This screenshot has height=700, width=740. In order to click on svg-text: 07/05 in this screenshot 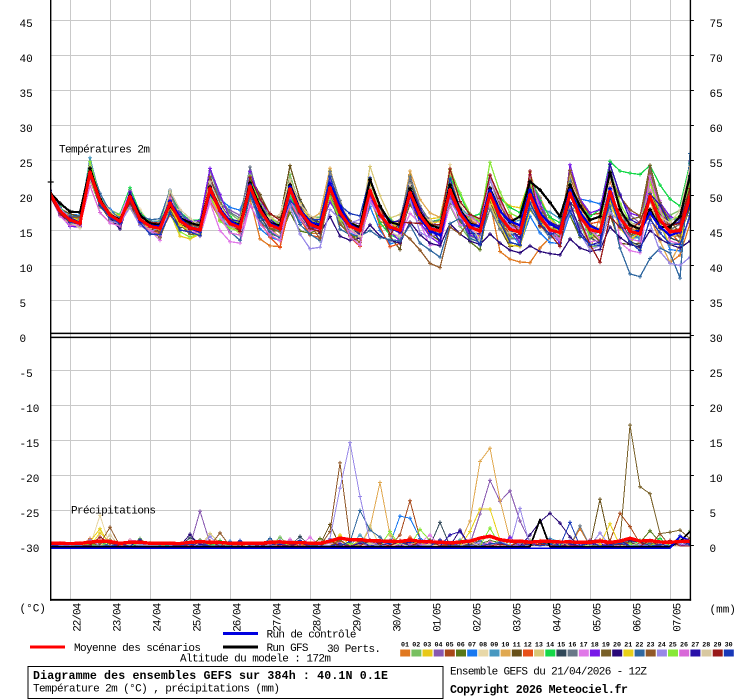, I will do `click(679, 617)`.